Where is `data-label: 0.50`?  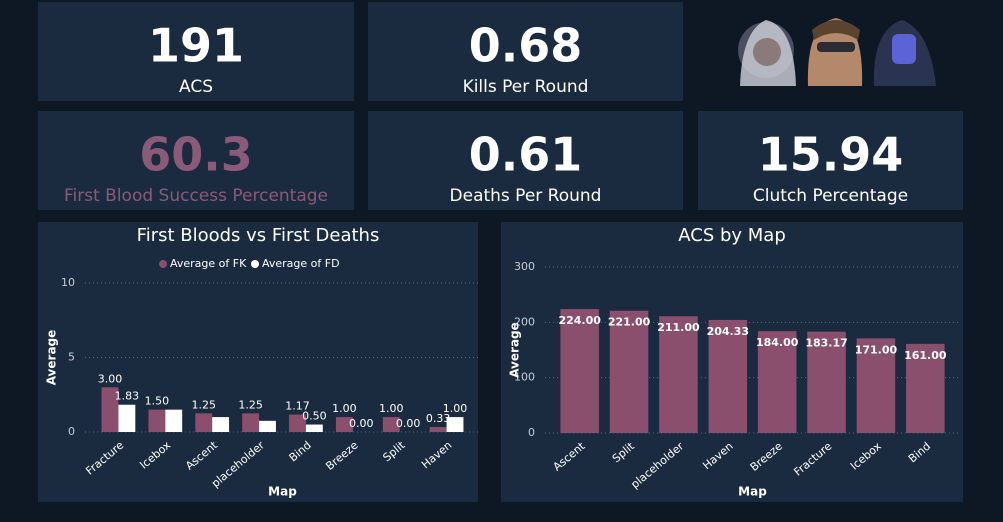
data-label: 0.50 is located at coordinates (314, 416).